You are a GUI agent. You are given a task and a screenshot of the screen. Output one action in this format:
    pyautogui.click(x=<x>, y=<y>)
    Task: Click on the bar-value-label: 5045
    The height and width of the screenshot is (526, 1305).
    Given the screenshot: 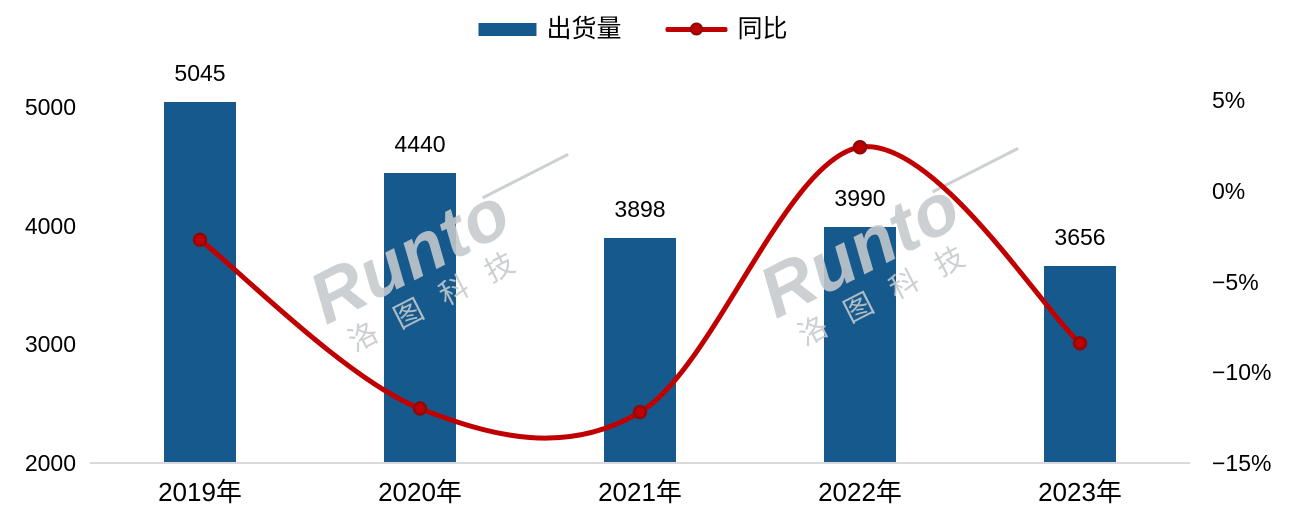 What is the action you would take?
    pyautogui.click(x=200, y=72)
    